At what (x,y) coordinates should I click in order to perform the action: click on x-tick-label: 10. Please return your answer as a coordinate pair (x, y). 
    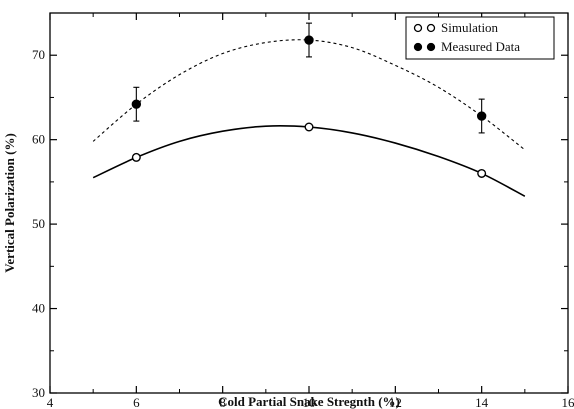
    Looking at the image, I should click on (309, 402).